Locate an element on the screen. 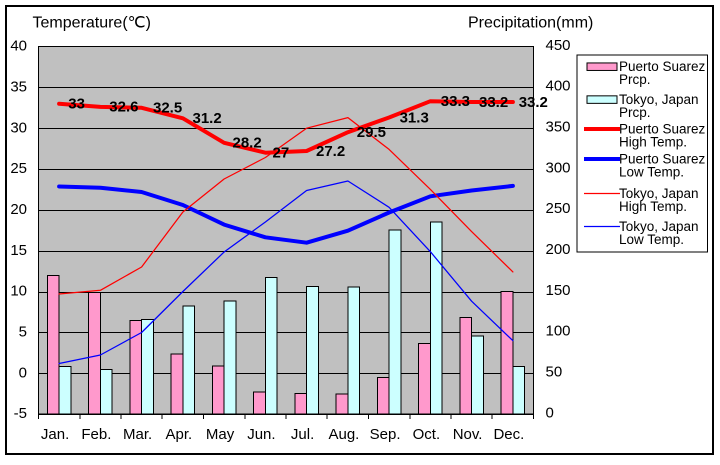 Image resolution: width=720 pixels, height=465 pixels. svg-text: 30 is located at coordinates (18, 127).